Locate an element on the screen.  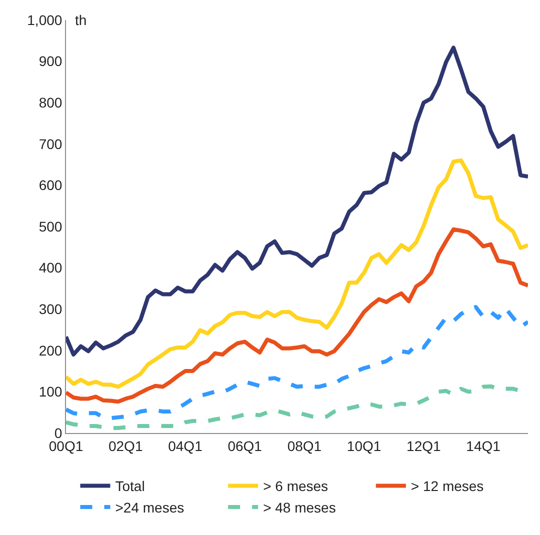
y-tick-label: 800 is located at coordinates (50, 102).